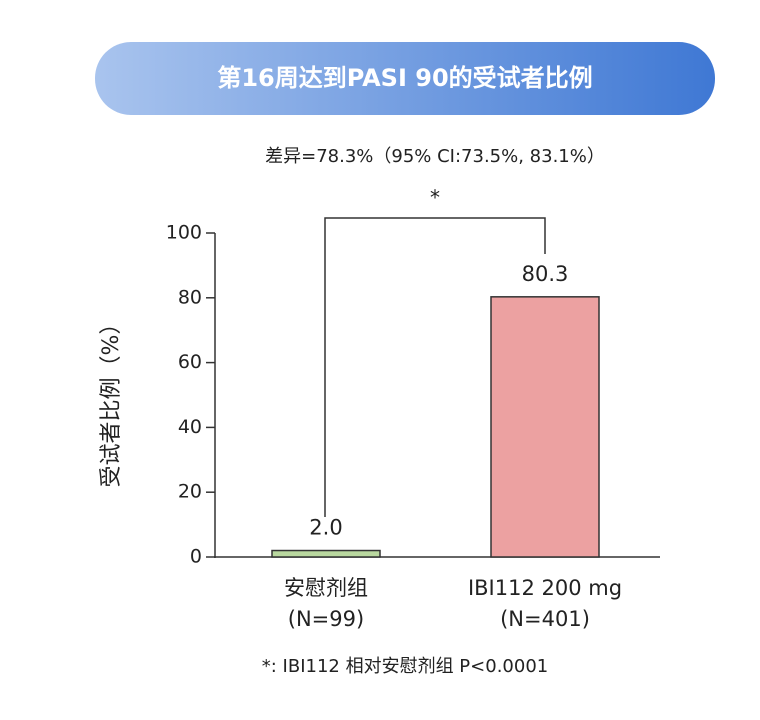 The image size is (760, 720). I want to click on y-tick-label: 60, so click(190, 362).